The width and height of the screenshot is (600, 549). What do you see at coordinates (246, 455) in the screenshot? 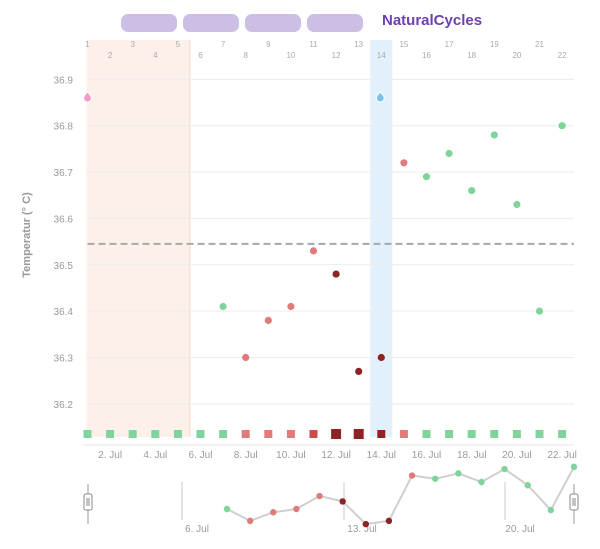
I see `date-label: 8. Jul` at bounding box center [246, 455].